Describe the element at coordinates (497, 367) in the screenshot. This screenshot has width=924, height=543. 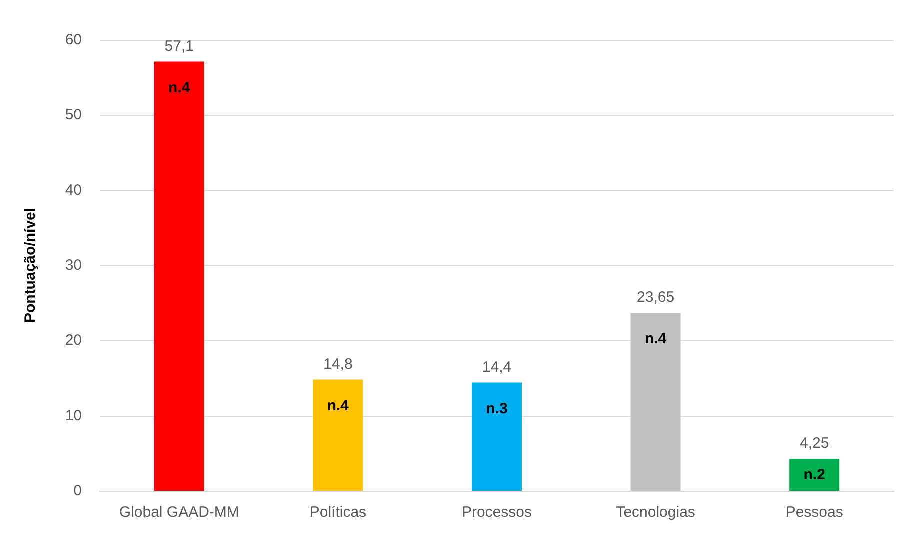
I see `data-label: 14,4` at that location.